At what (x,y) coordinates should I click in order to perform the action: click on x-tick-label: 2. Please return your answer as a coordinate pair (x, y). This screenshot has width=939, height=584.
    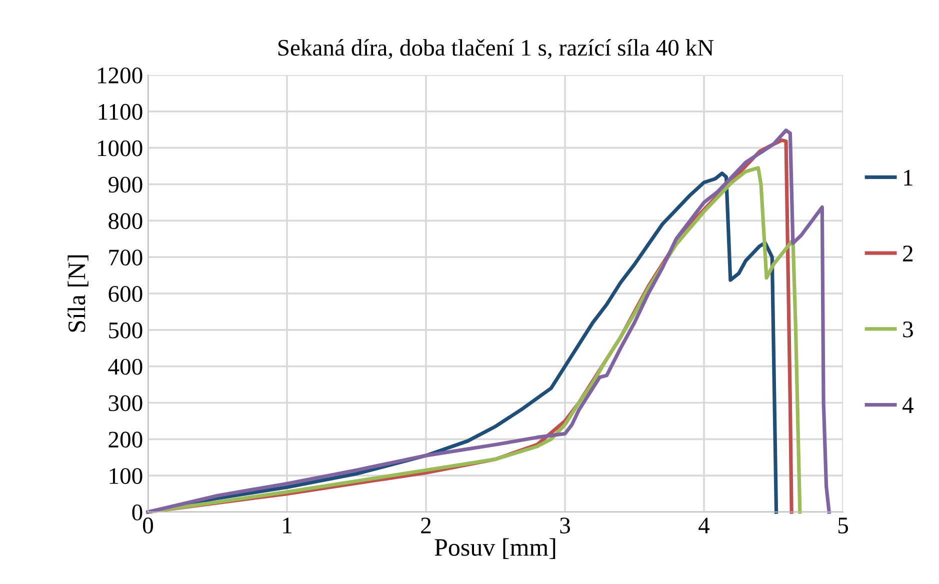
    Looking at the image, I should click on (426, 526).